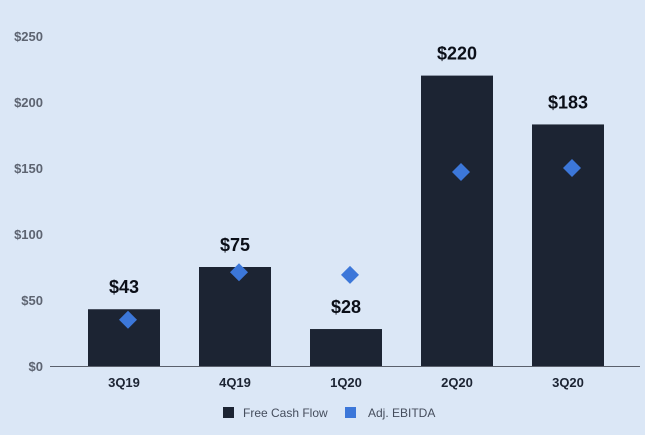  I want to click on data-label-4q19: $75, so click(235, 245).